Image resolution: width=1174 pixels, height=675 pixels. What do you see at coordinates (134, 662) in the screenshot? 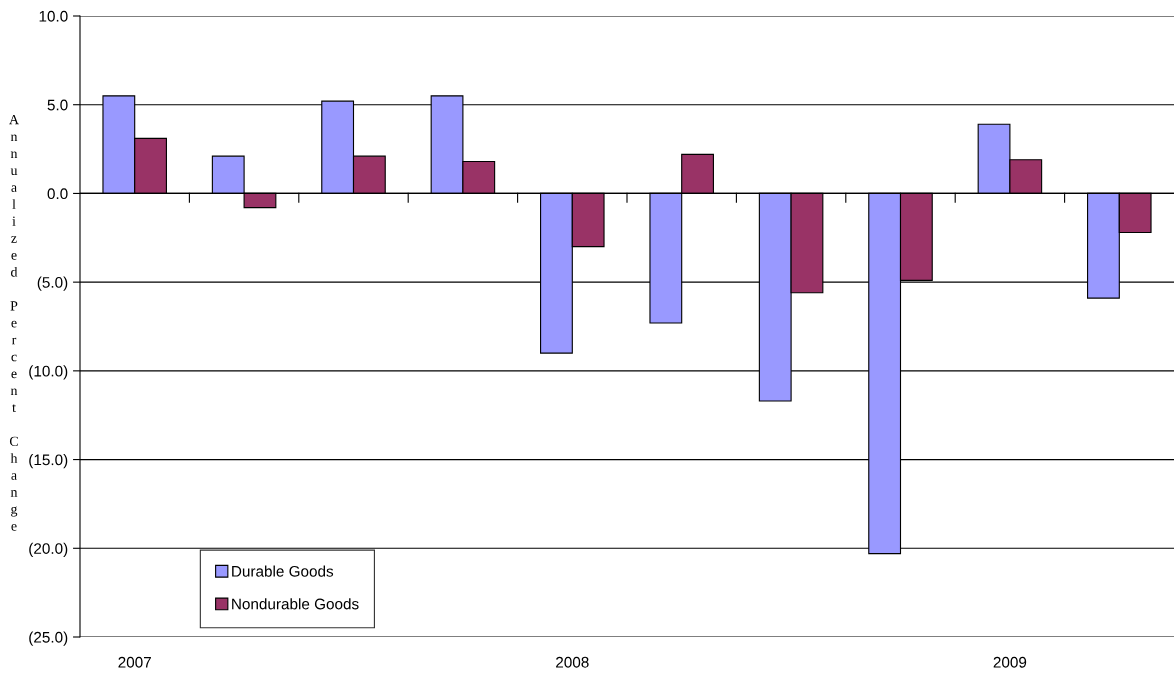
I see `x-tick-label: 2007` at bounding box center [134, 662].